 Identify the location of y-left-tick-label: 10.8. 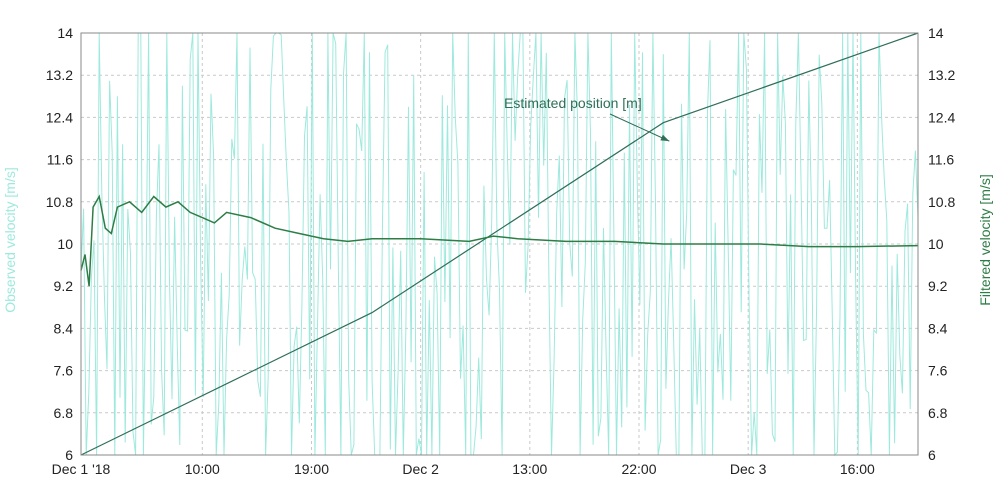
(59, 202).